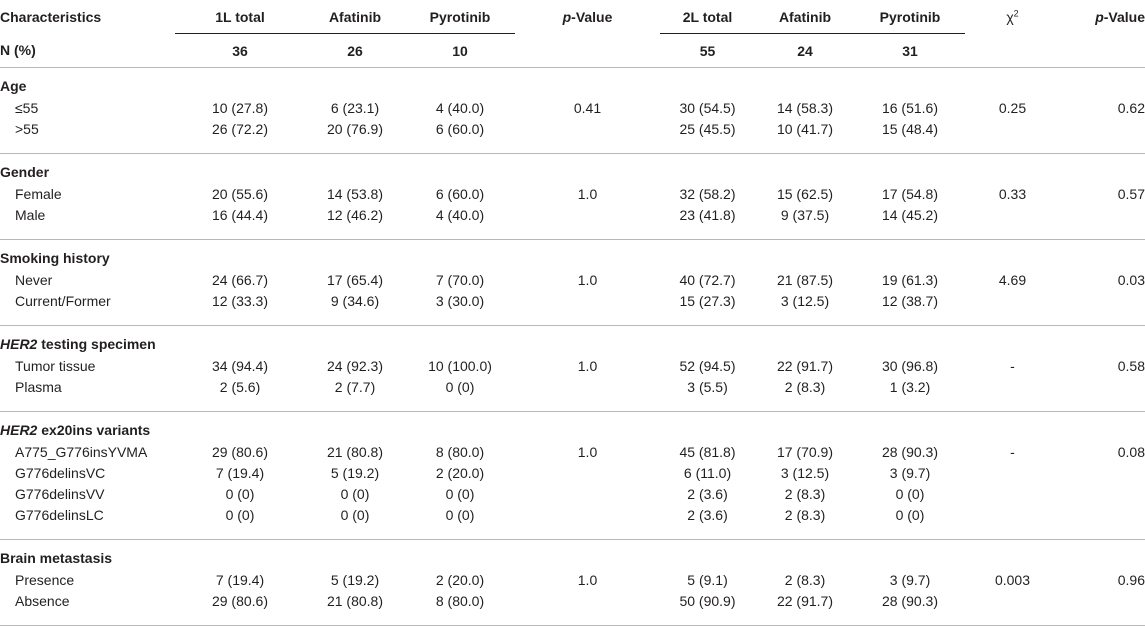 Image resolution: width=1145 pixels, height=626 pixels. What do you see at coordinates (1131, 452) in the screenshot?
I see `cell-pvalue-2l: 0.08` at bounding box center [1131, 452].